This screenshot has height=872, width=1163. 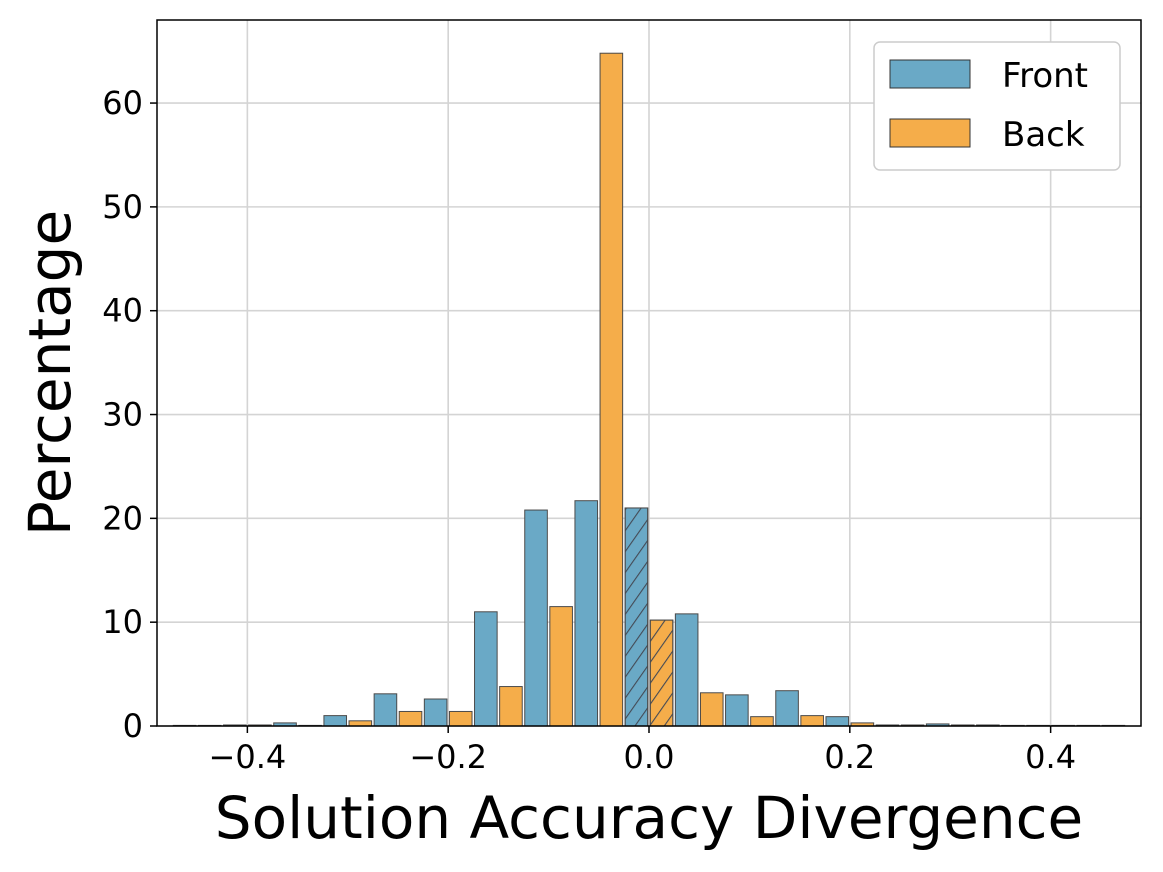 What do you see at coordinates (1043, 135) in the screenshot?
I see `legend-label-back: Back` at bounding box center [1043, 135].